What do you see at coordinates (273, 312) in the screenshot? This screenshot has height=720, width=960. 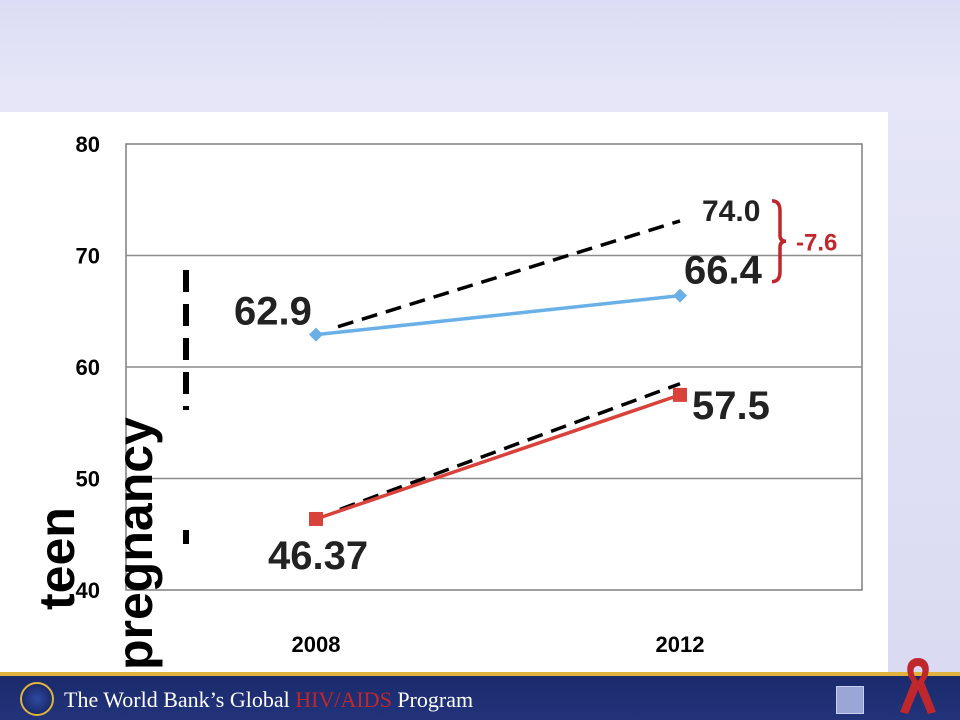 I see `data-label: 62.9` at bounding box center [273, 312].